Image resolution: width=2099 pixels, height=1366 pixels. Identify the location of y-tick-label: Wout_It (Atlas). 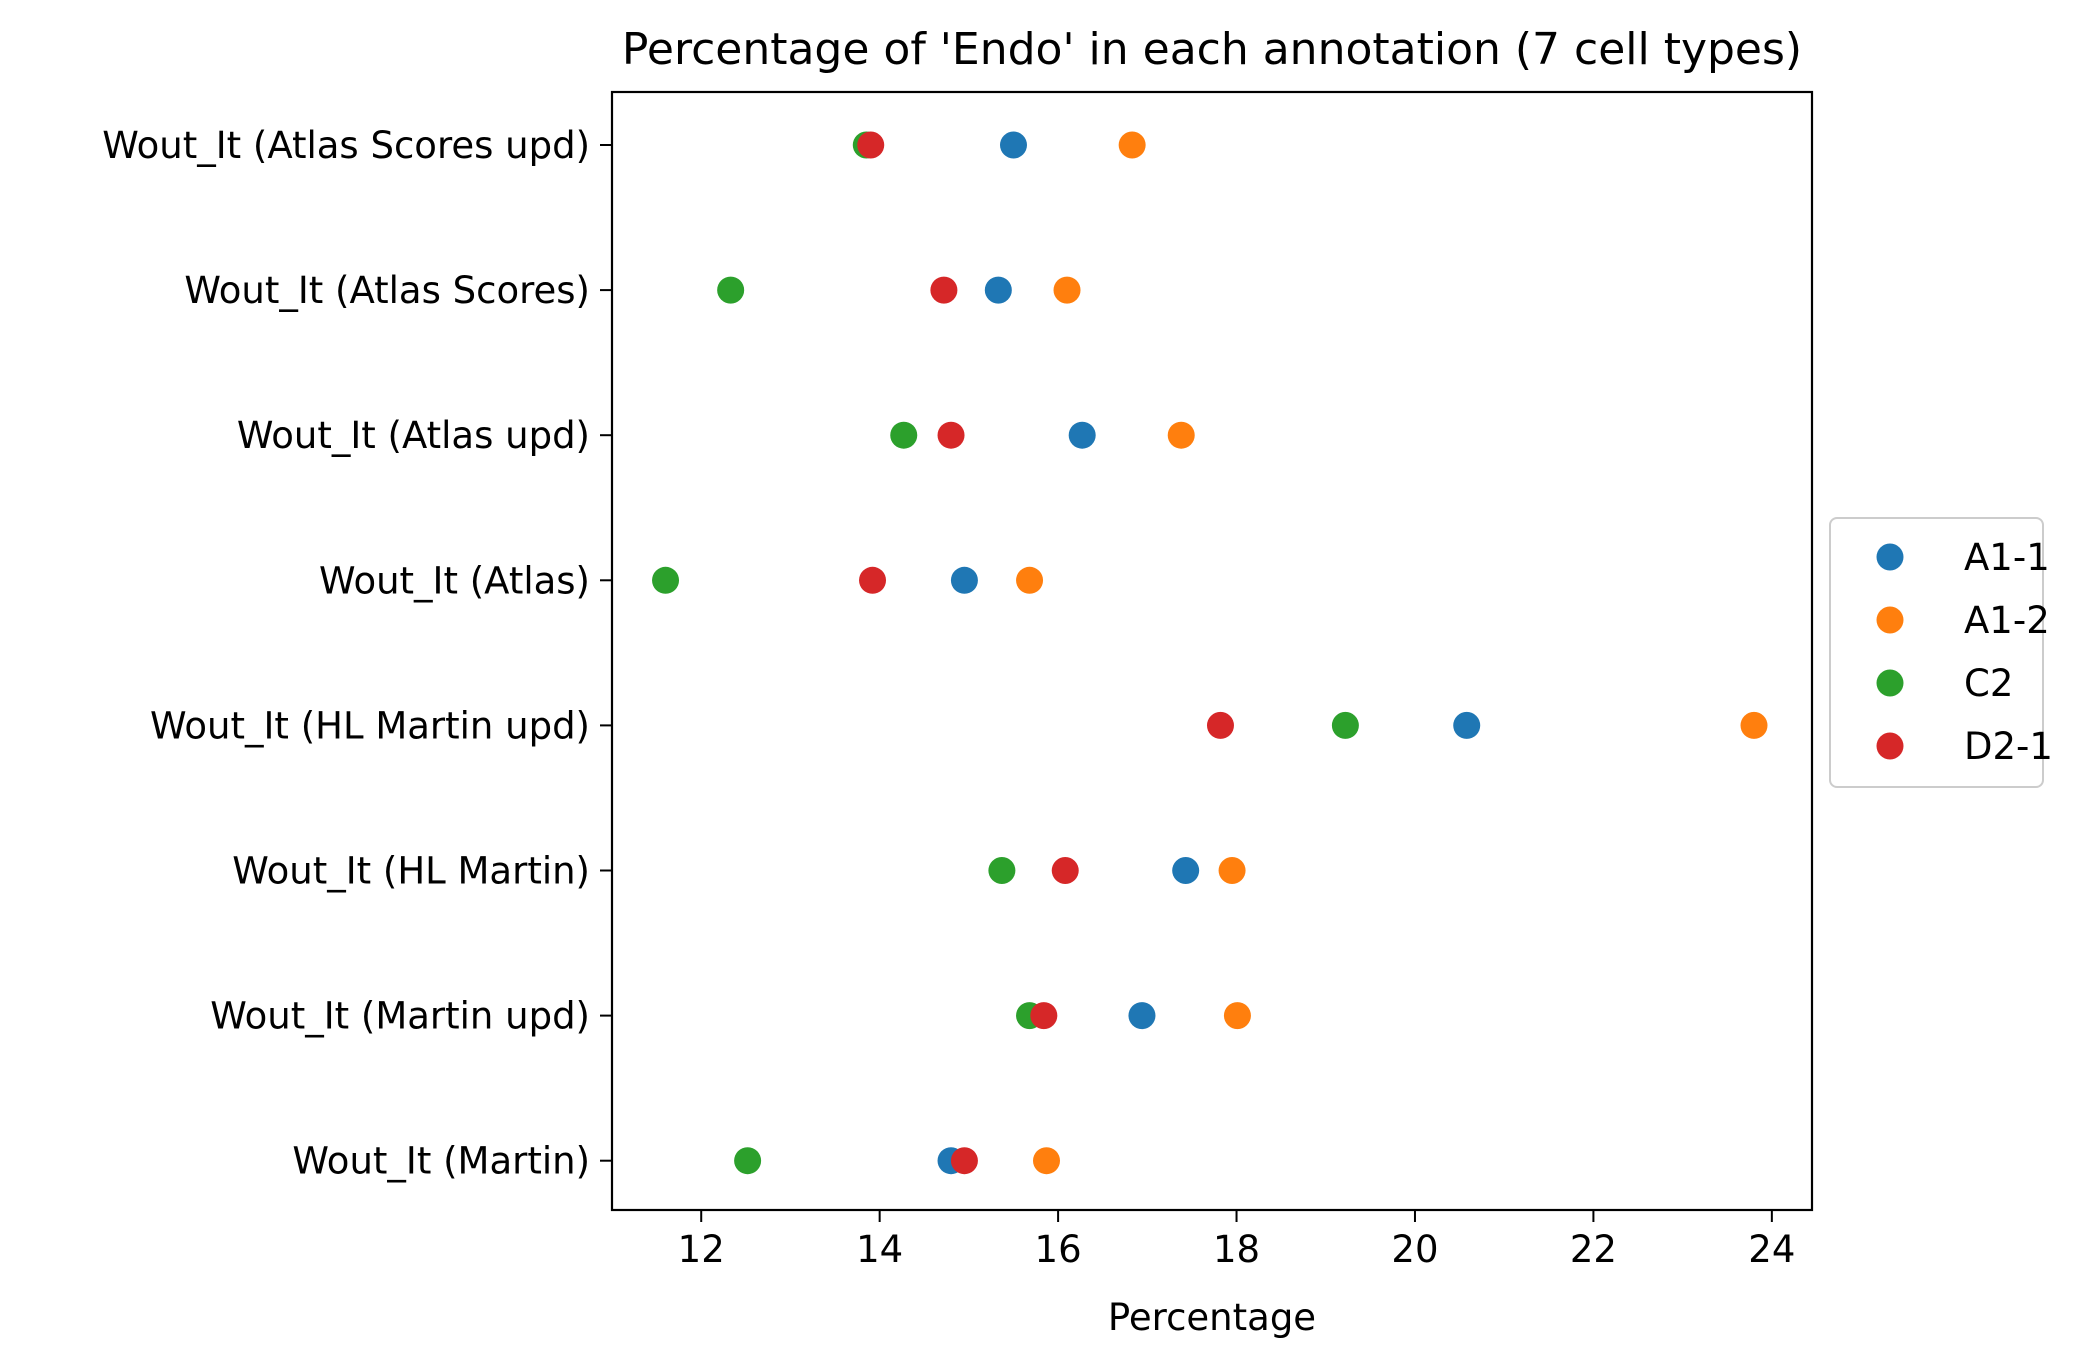
(454, 580).